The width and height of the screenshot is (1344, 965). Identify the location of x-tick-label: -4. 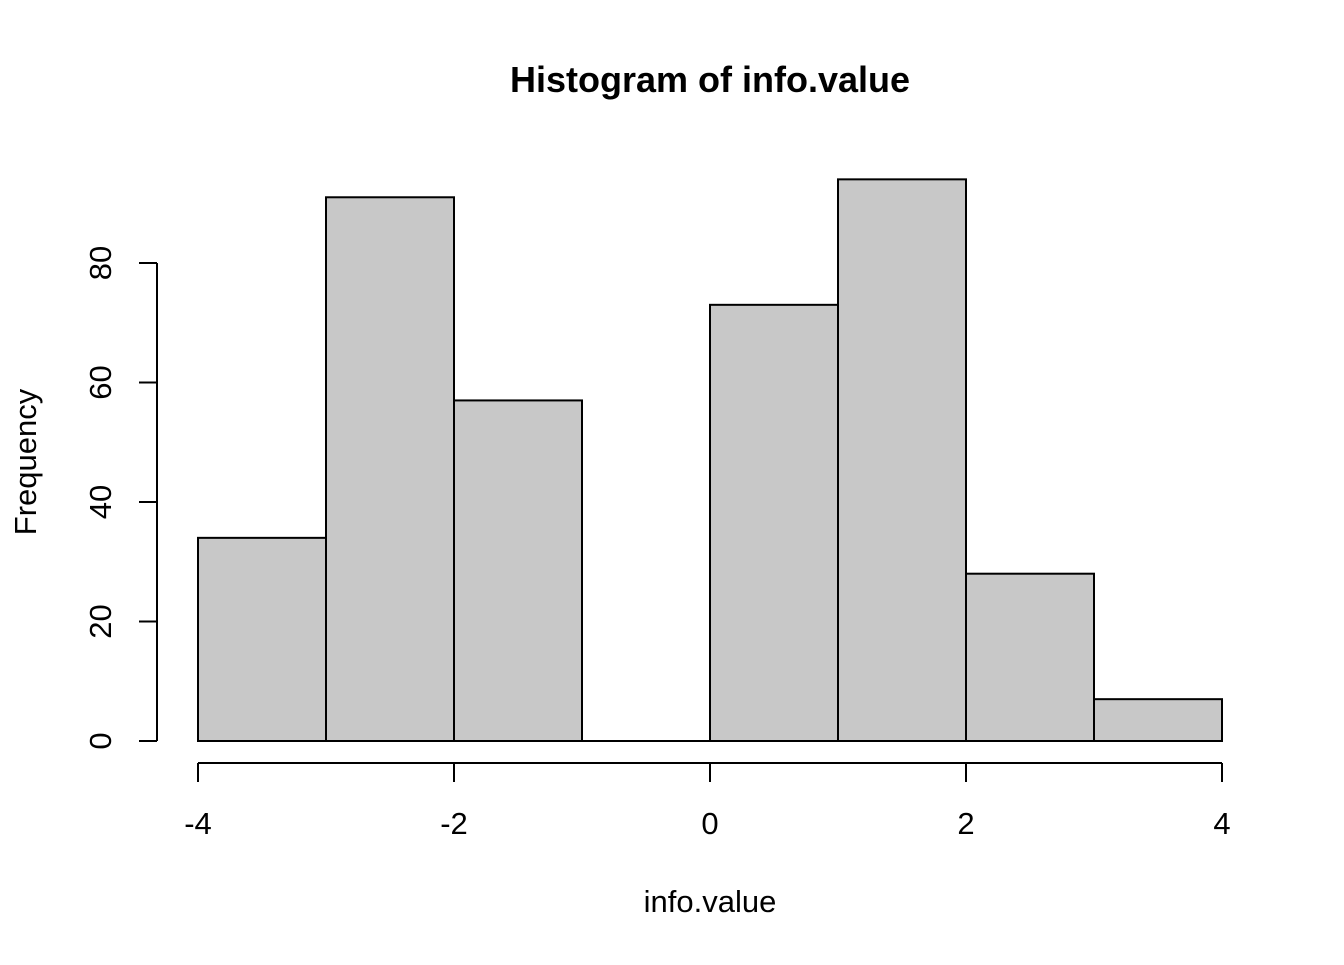
(198, 823).